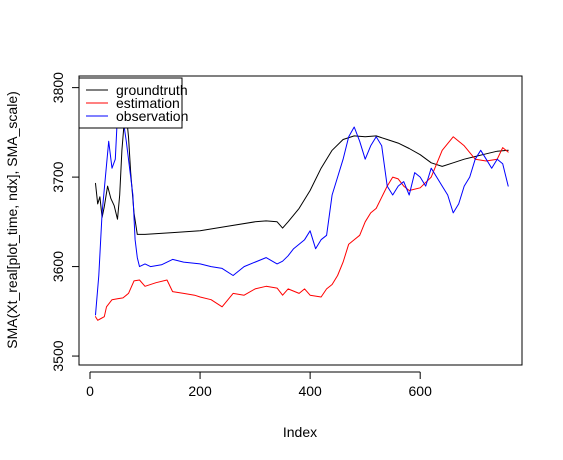 The image size is (563, 460). Describe the element at coordinates (58, 355) in the screenshot. I see `y-tick-label: 3500` at that location.